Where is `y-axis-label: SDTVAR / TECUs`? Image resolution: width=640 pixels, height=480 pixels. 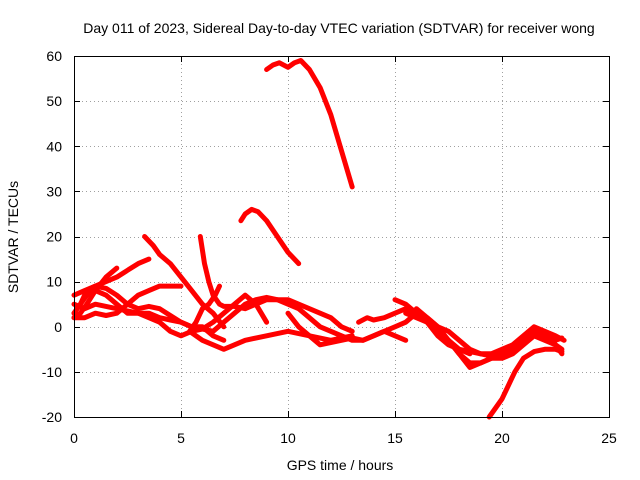 y-axis-label: SDTVAR / TECUs is located at coordinates (13, 237).